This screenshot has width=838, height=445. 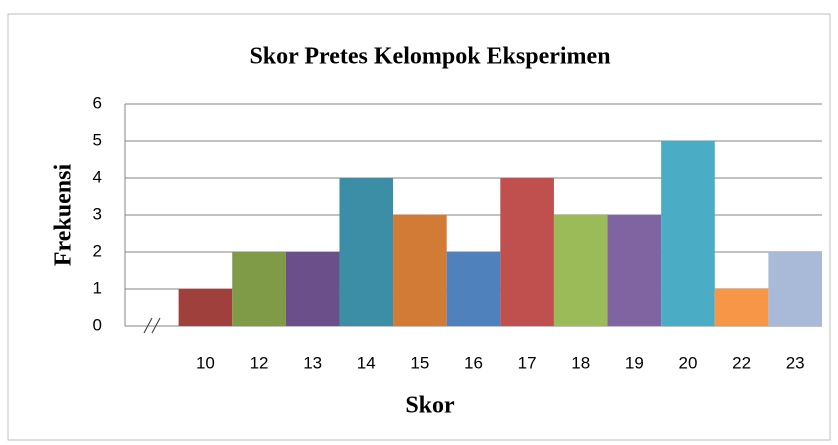 What do you see at coordinates (97, 287) in the screenshot?
I see `y-tick-label: 1` at bounding box center [97, 287].